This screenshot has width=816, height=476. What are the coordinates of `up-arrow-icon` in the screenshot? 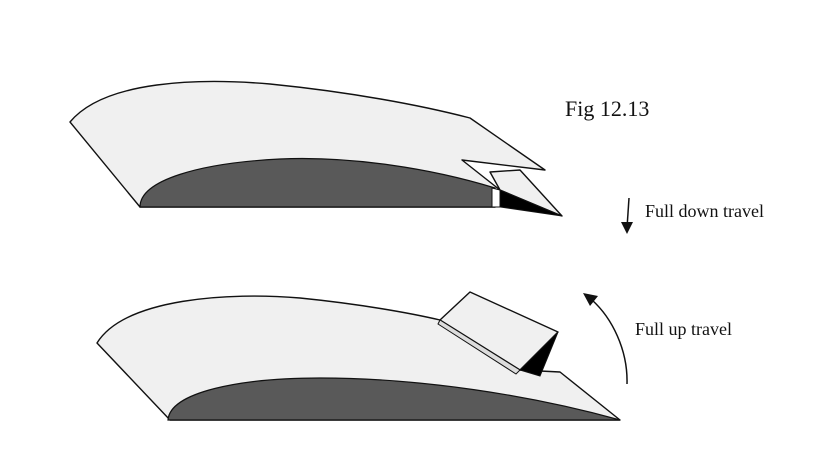 It's located at (605, 339).